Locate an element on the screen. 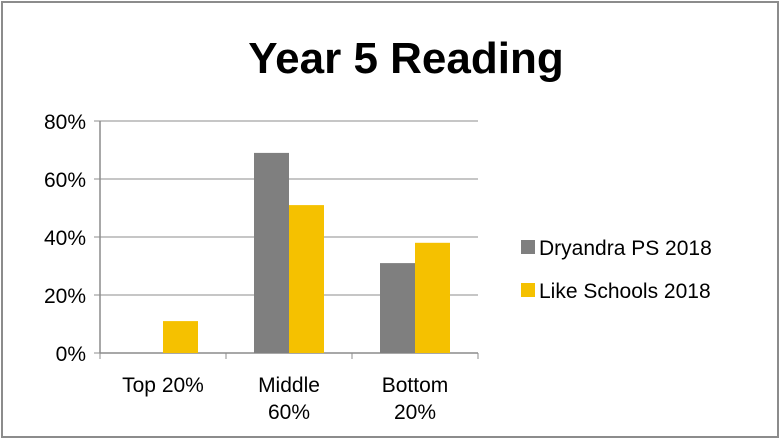 The image size is (782, 441). x-tick-label: Bottom is located at coordinates (415, 385).